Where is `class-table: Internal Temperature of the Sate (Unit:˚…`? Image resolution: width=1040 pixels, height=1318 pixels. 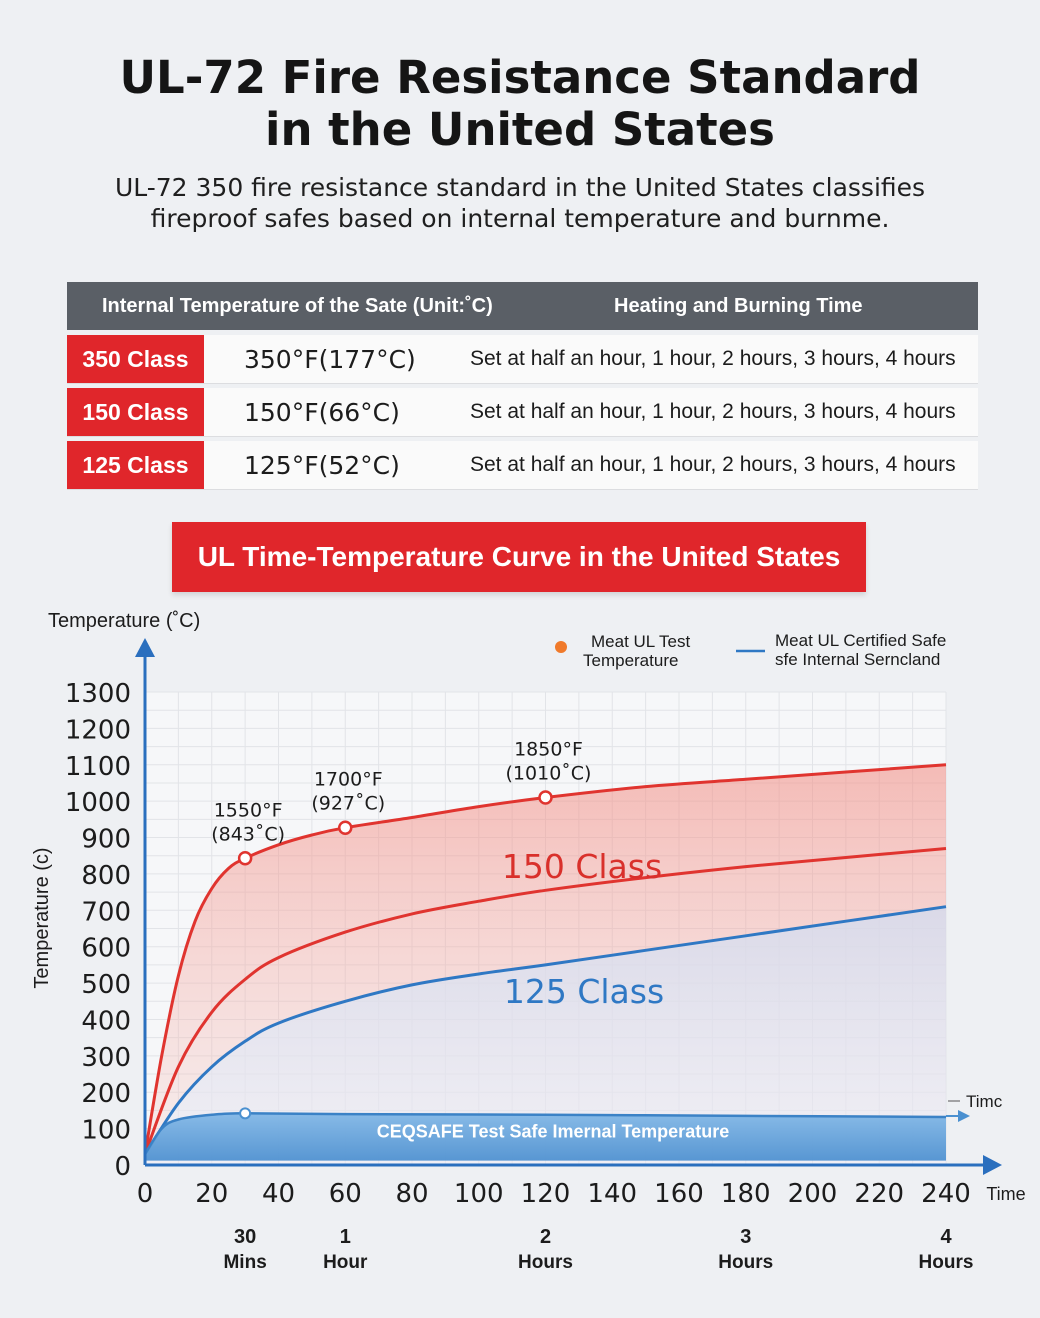 class-table: Internal Temperature of the Sate (Unit:˚… is located at coordinates (522, 385).